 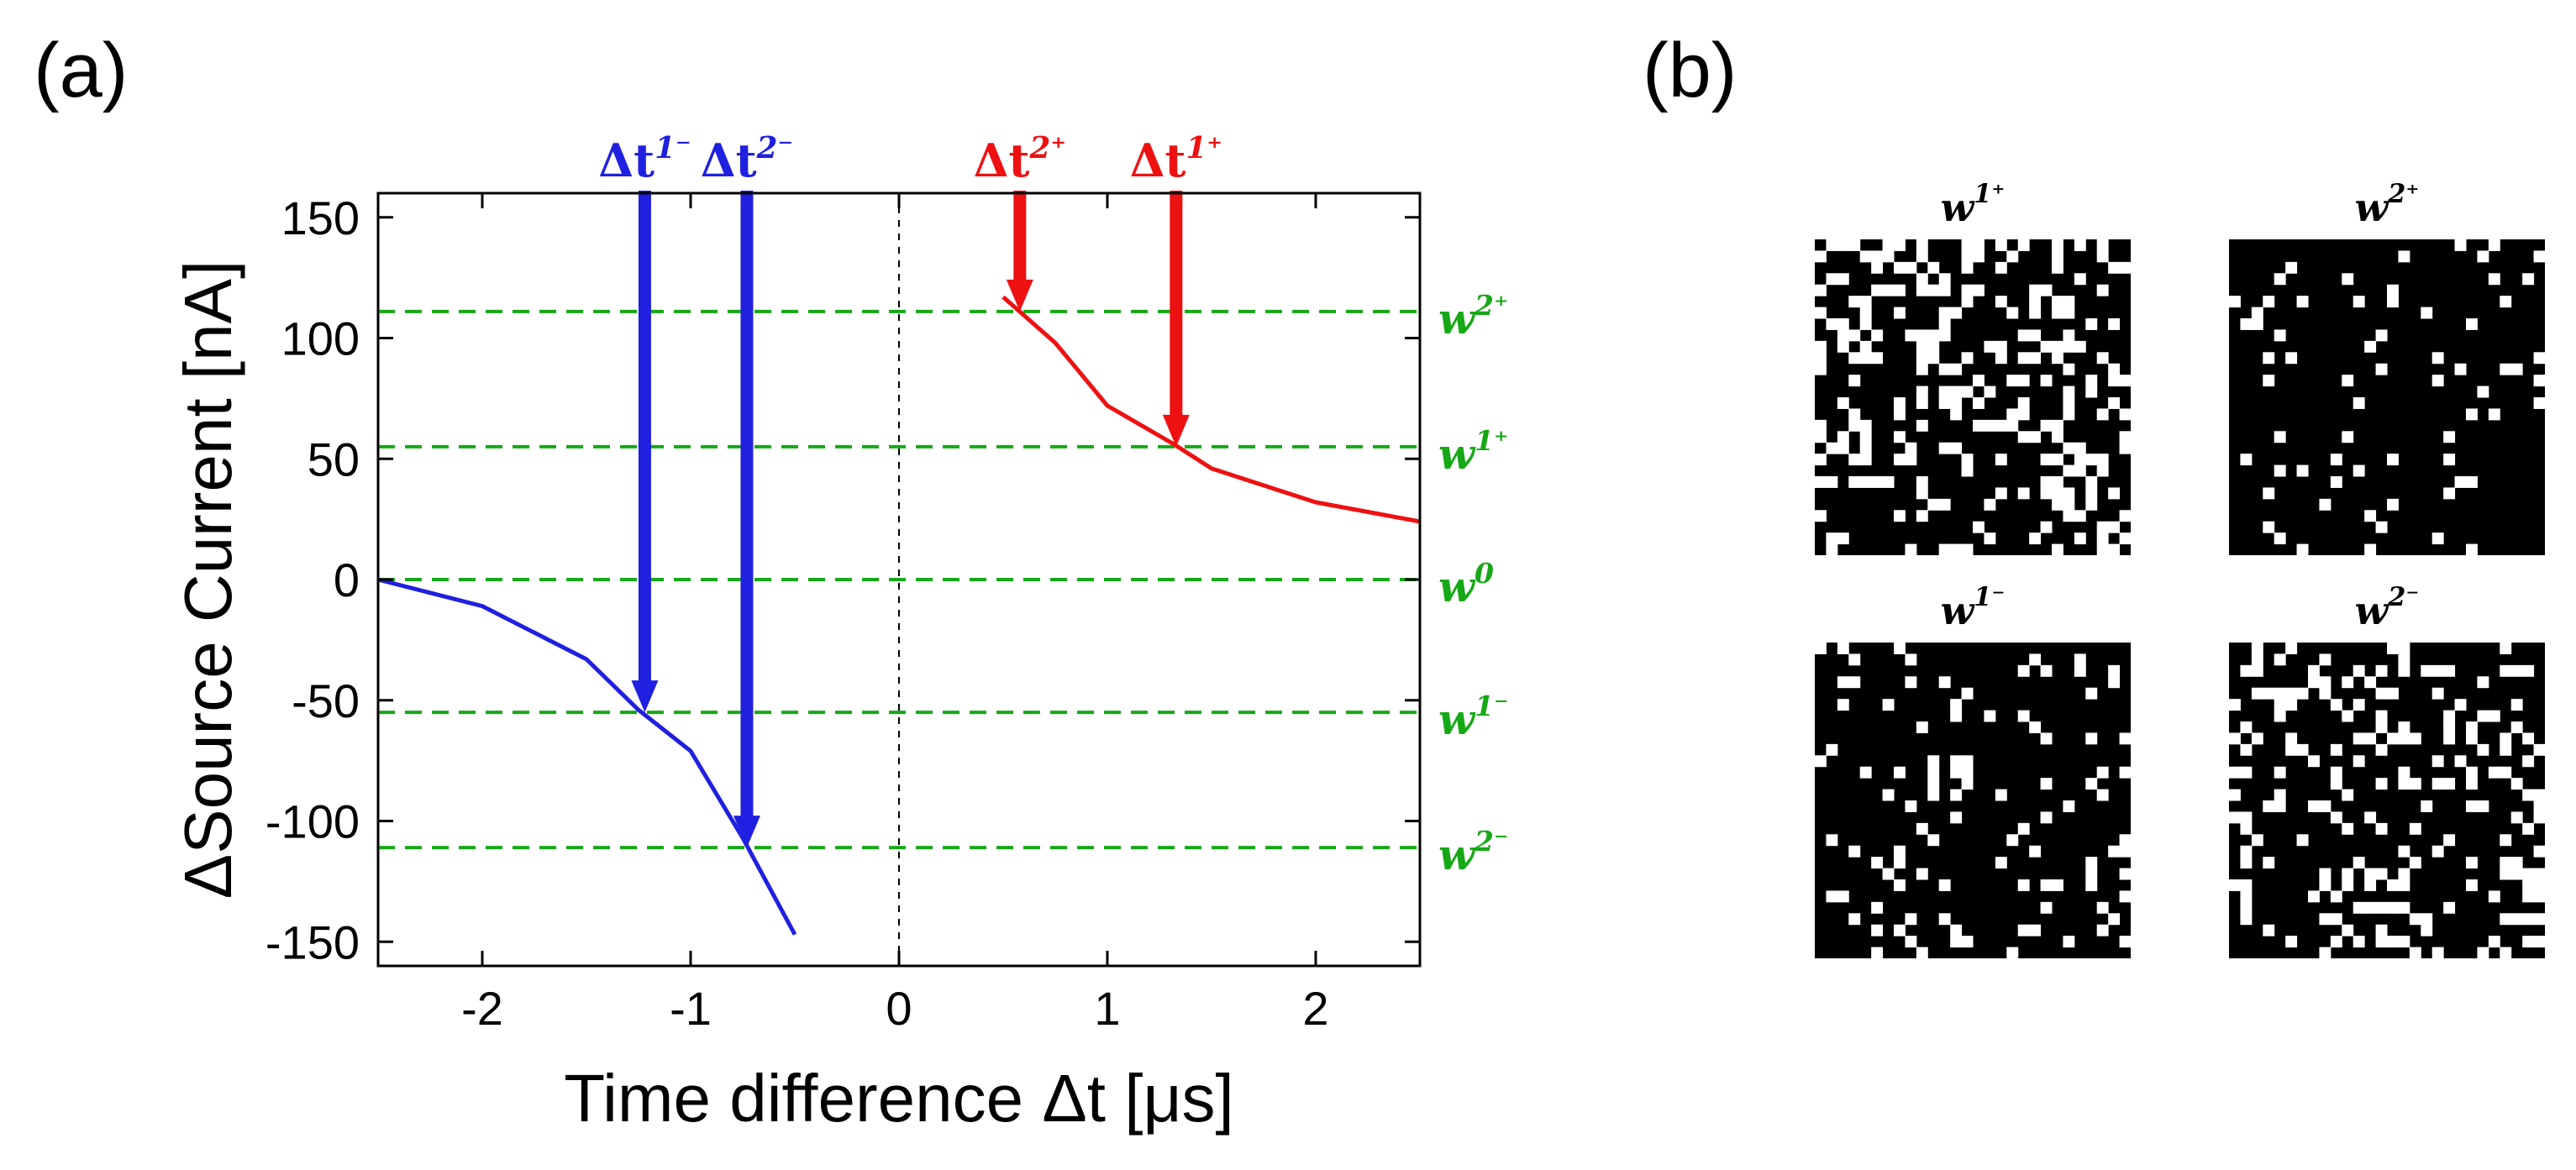 I want to click on weight-map-title-0-base: w, so click(x=1958, y=207).